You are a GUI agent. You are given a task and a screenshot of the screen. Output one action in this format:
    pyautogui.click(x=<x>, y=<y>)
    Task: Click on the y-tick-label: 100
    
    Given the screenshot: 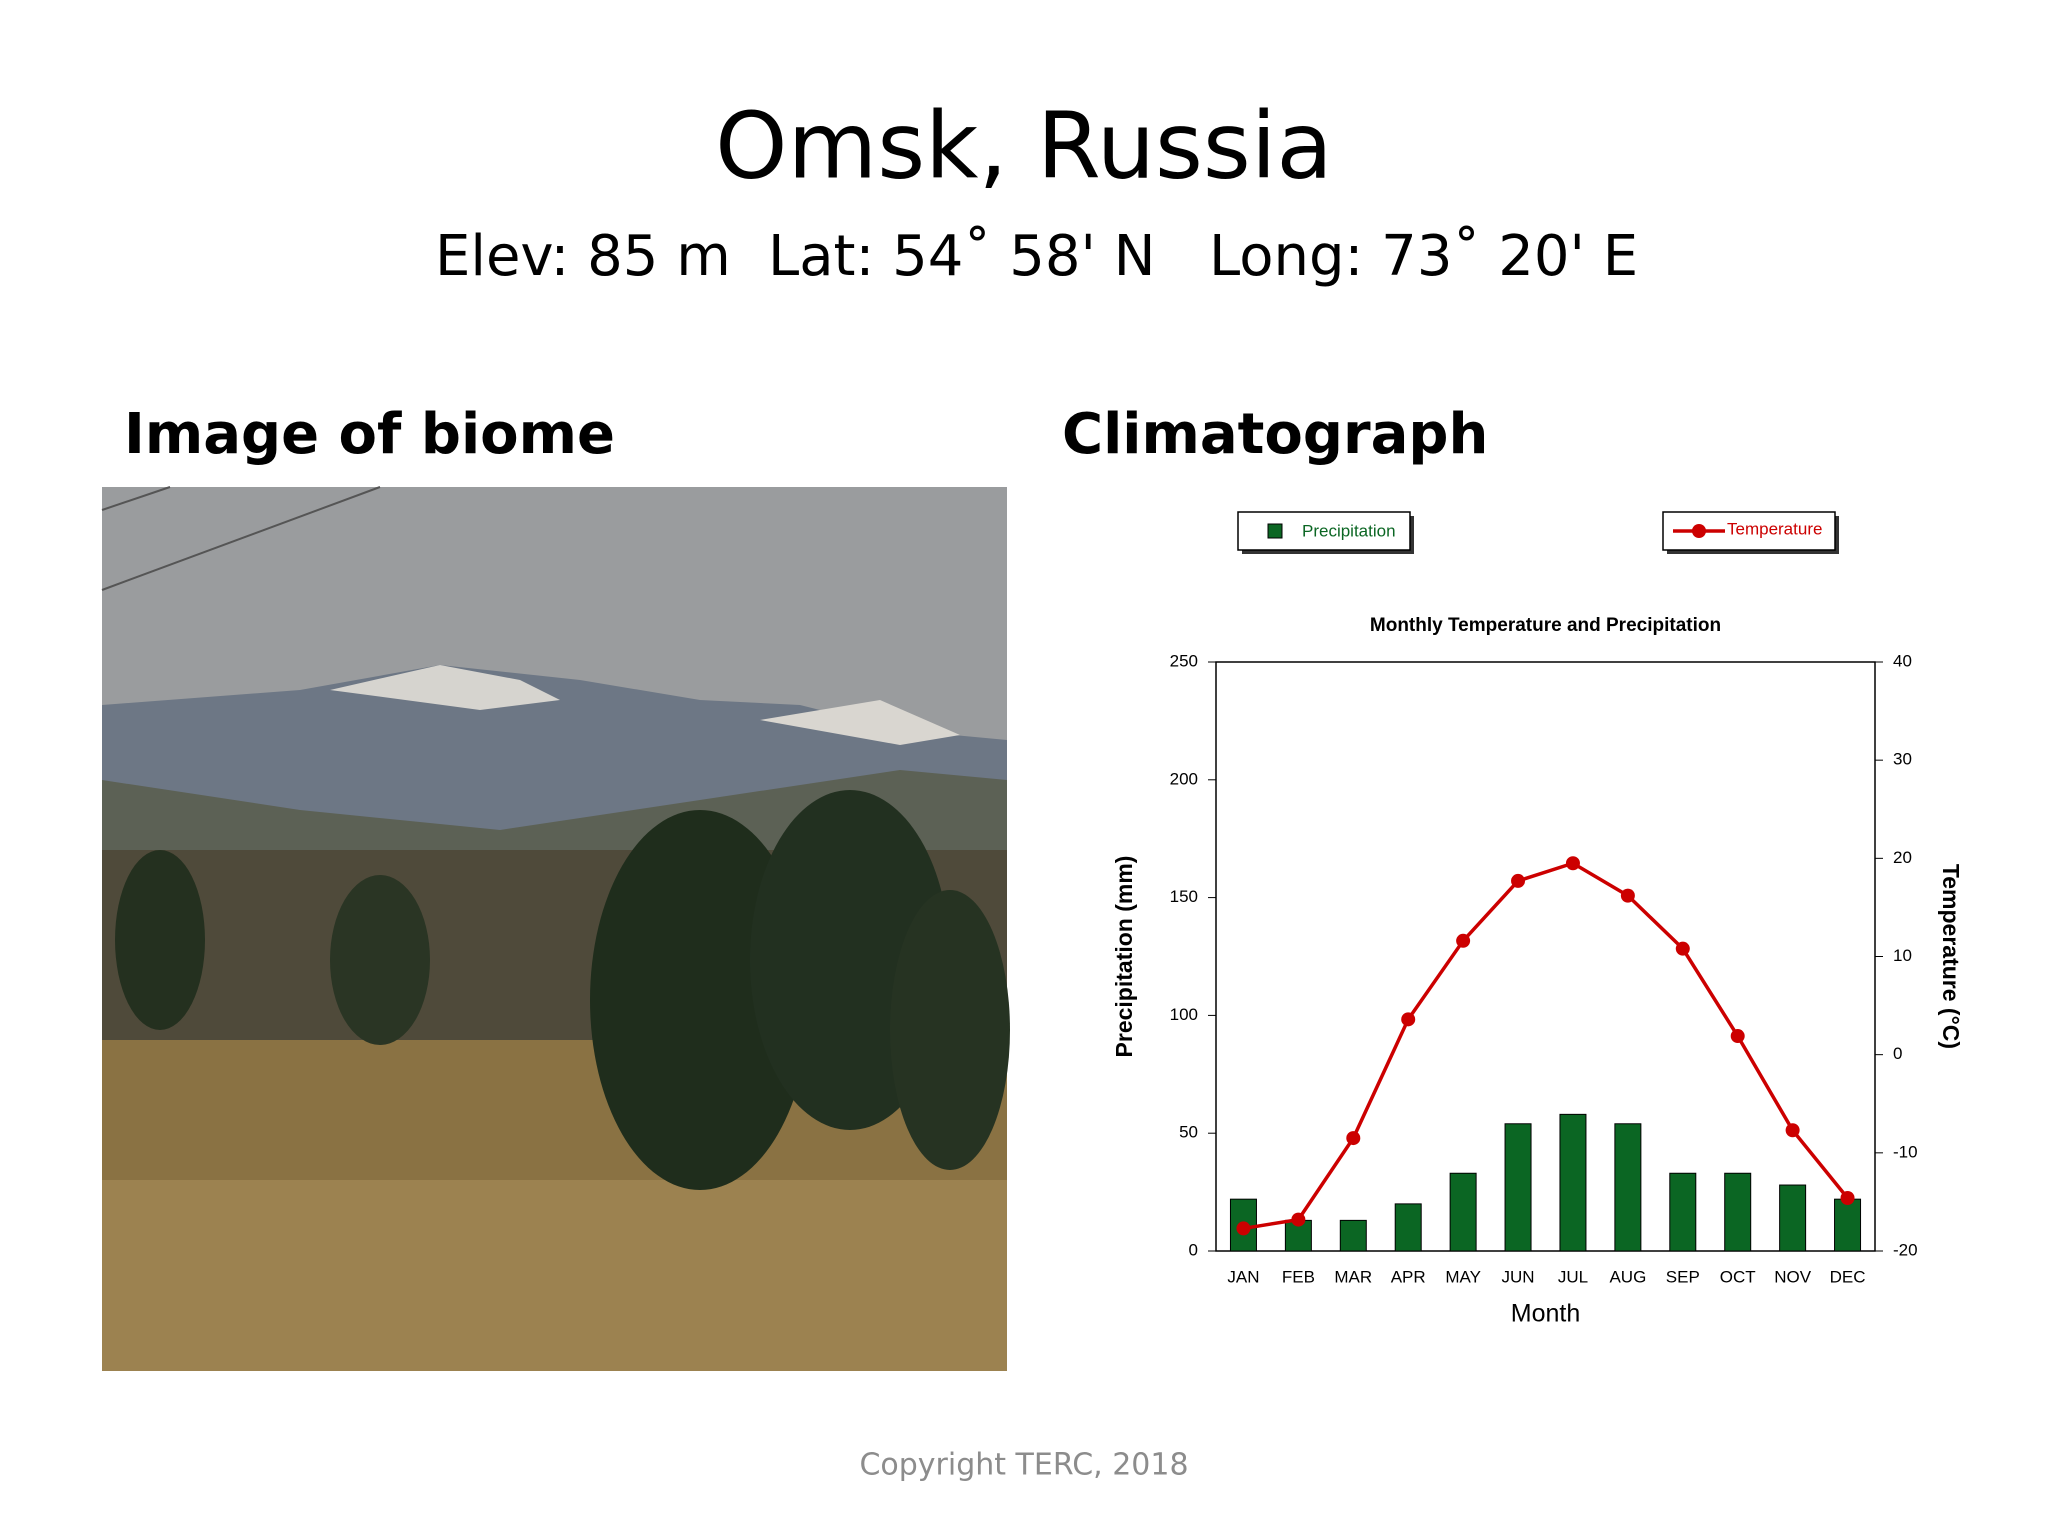 What is the action you would take?
    pyautogui.click(x=1184, y=1014)
    